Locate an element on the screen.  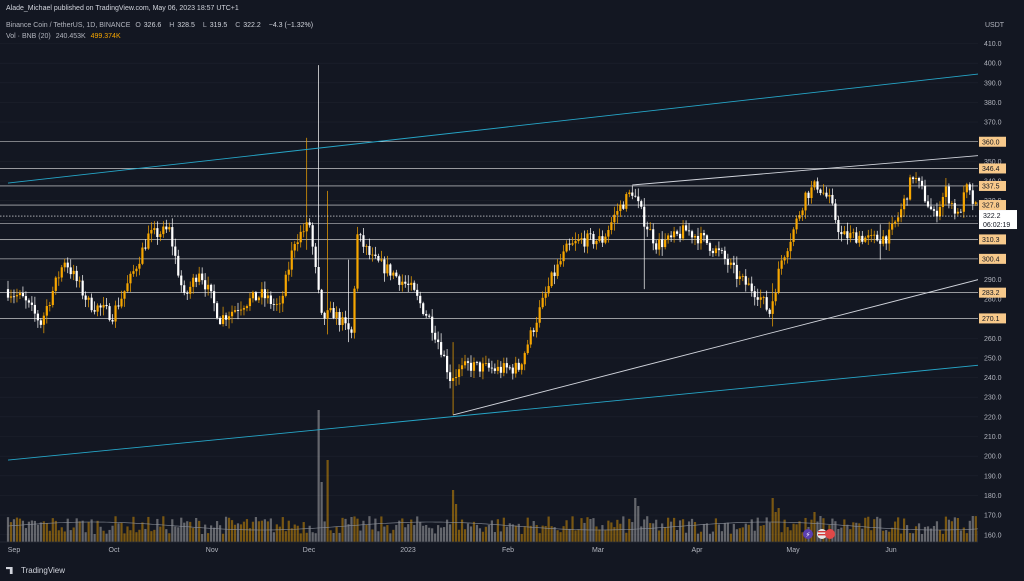
symbol-title: Binance Coin / TetherUS, 1D, BINANCE is located at coordinates (68, 25).